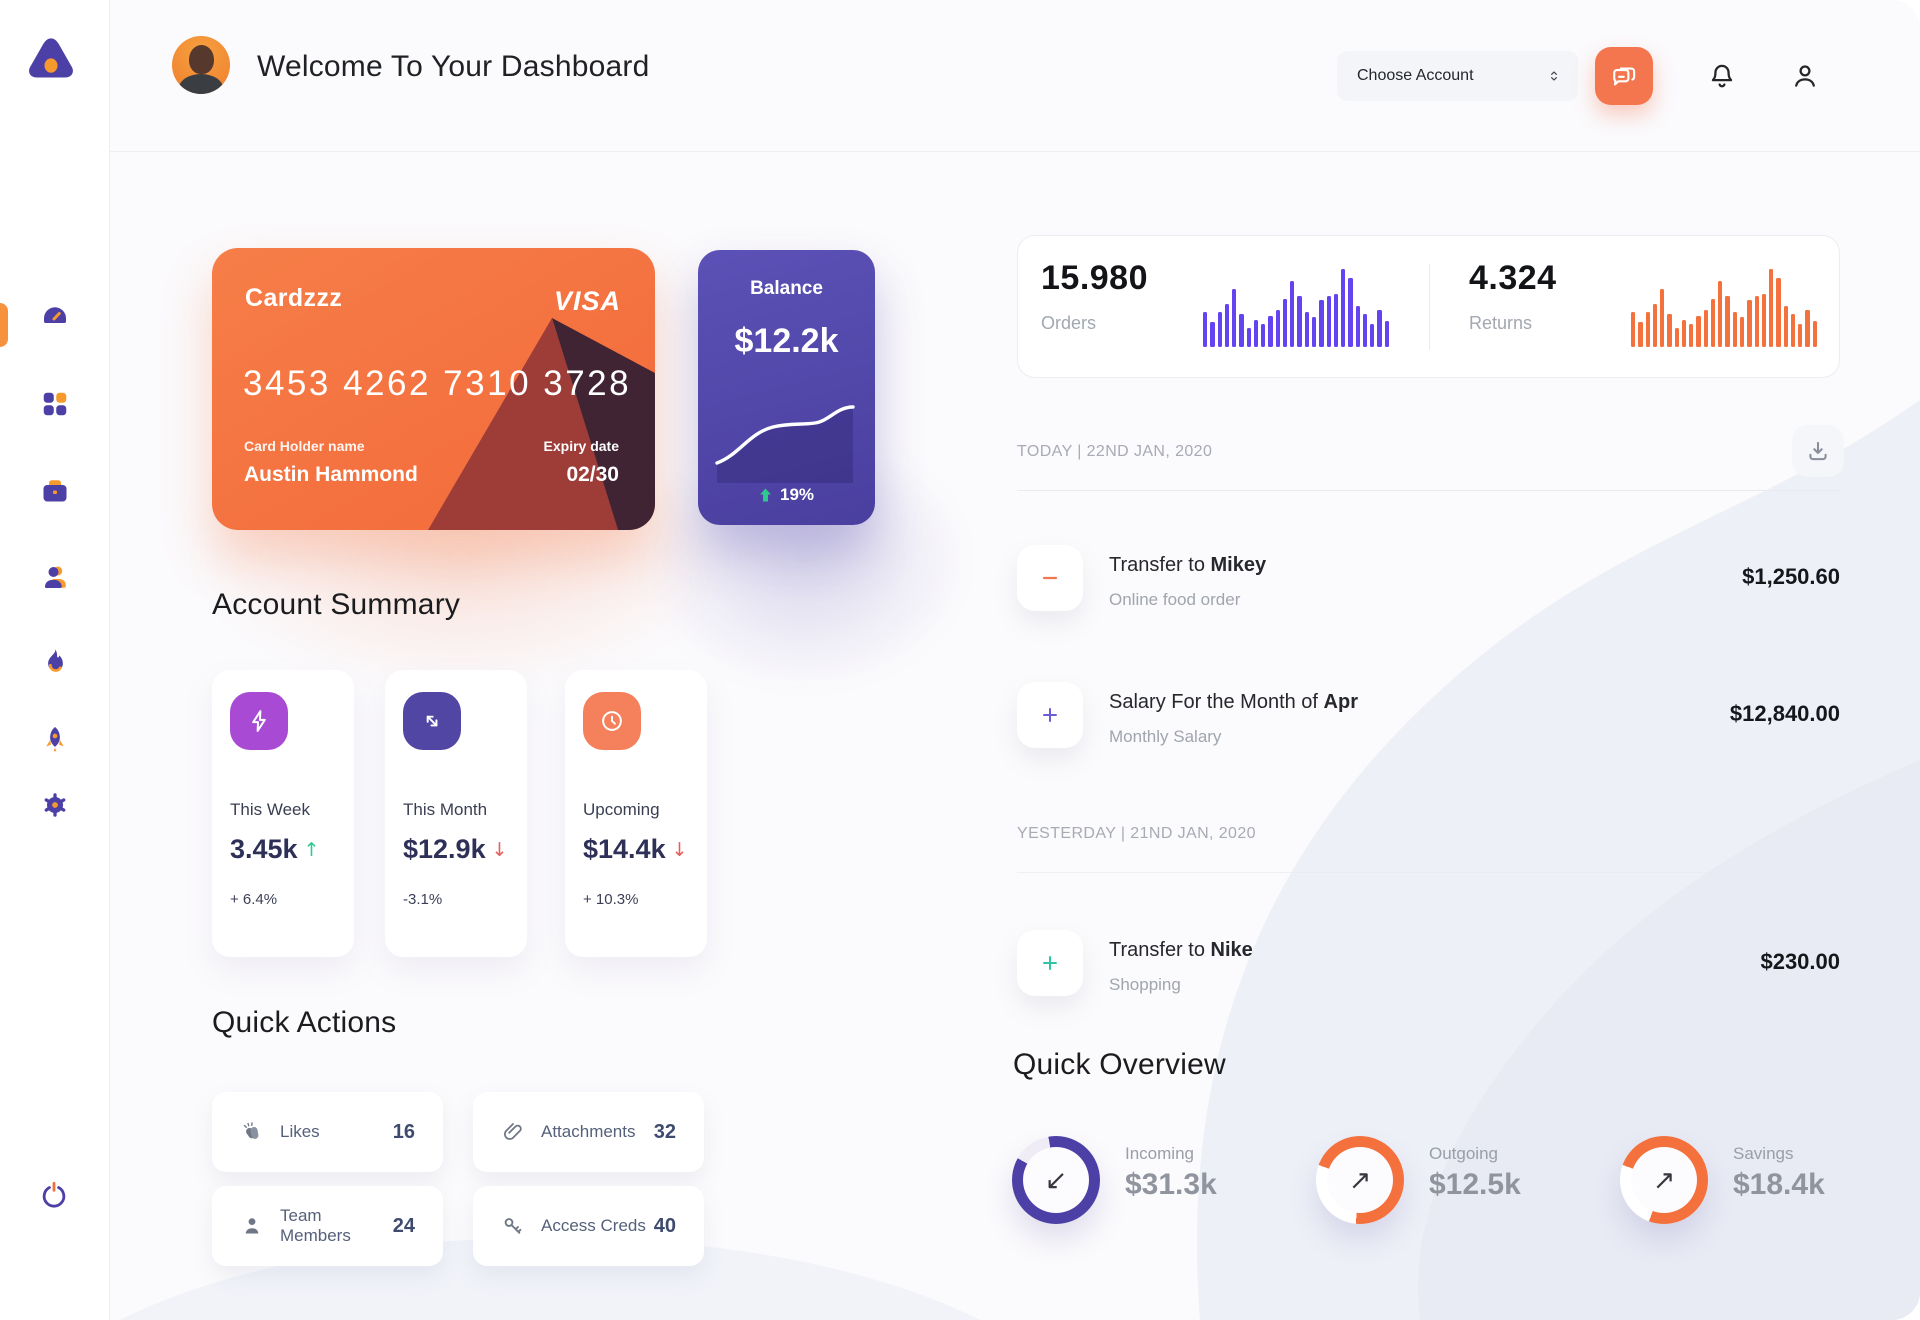 Image resolution: width=1920 pixels, height=1320 pixels. What do you see at coordinates (445, 809) in the screenshot?
I see `summary-label: This Month` at bounding box center [445, 809].